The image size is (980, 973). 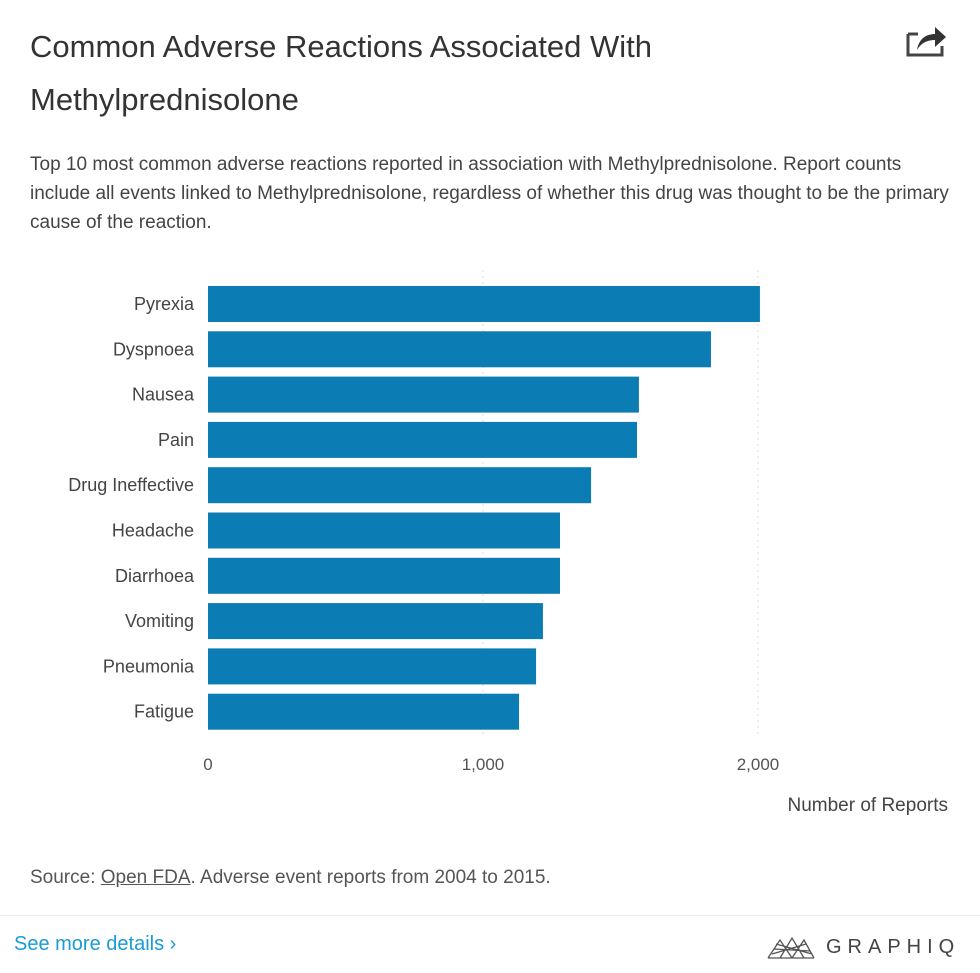 I want to click on bar-nausea, so click(x=423, y=394).